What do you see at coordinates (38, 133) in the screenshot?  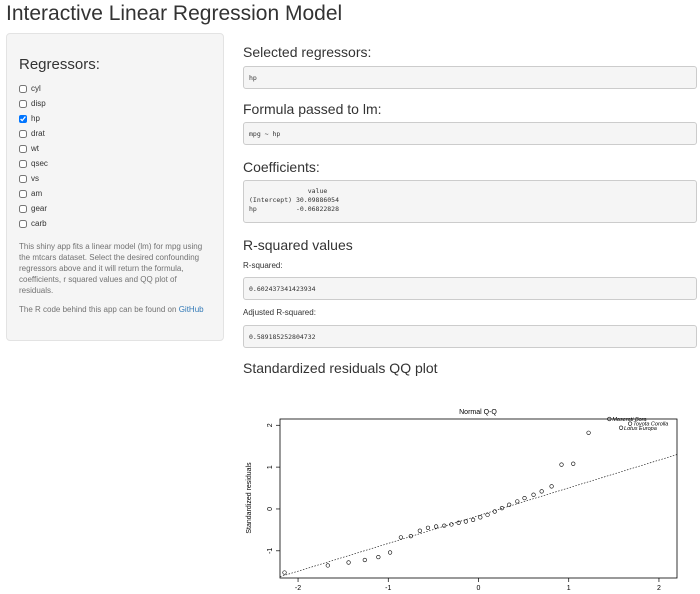 I see `checkbox-label: drat` at bounding box center [38, 133].